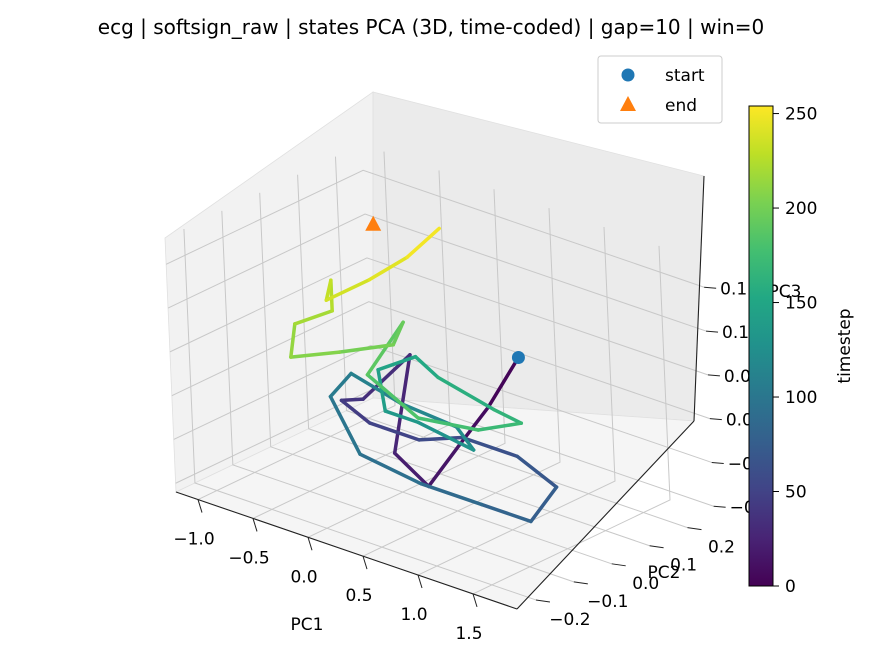  I want to click on colorbar-tick-label: 0, so click(790, 587).